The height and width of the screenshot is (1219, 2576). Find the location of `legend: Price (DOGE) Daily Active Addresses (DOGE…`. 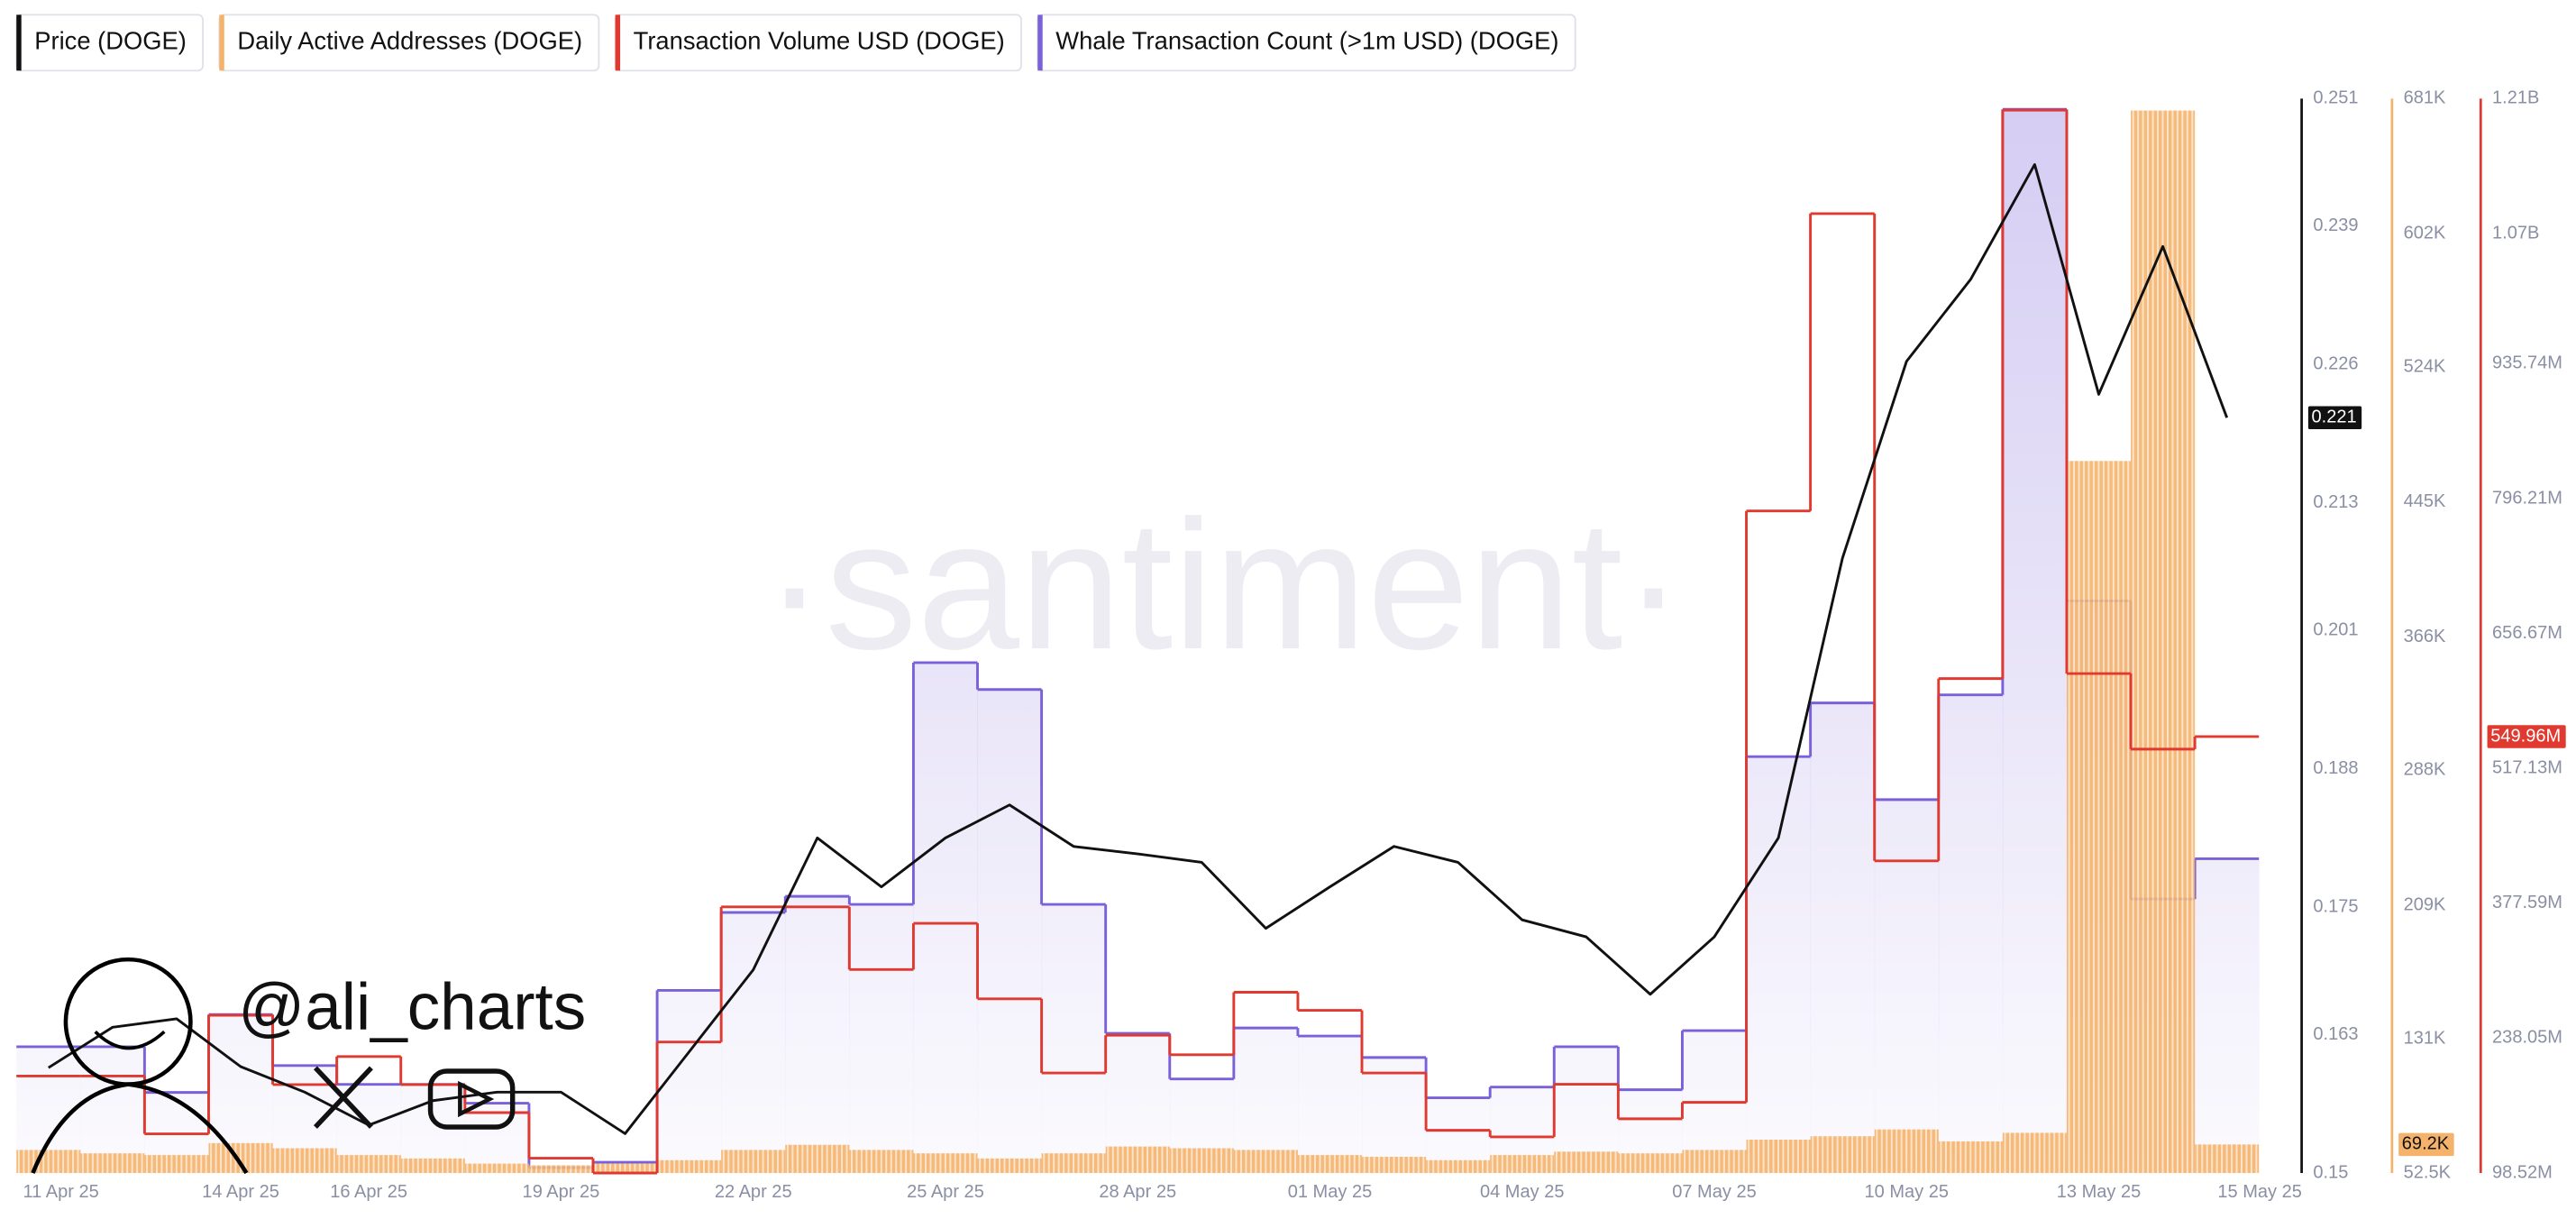

legend: Price (DOGE) Daily Active Addresses (DOGE… is located at coordinates (795, 43).